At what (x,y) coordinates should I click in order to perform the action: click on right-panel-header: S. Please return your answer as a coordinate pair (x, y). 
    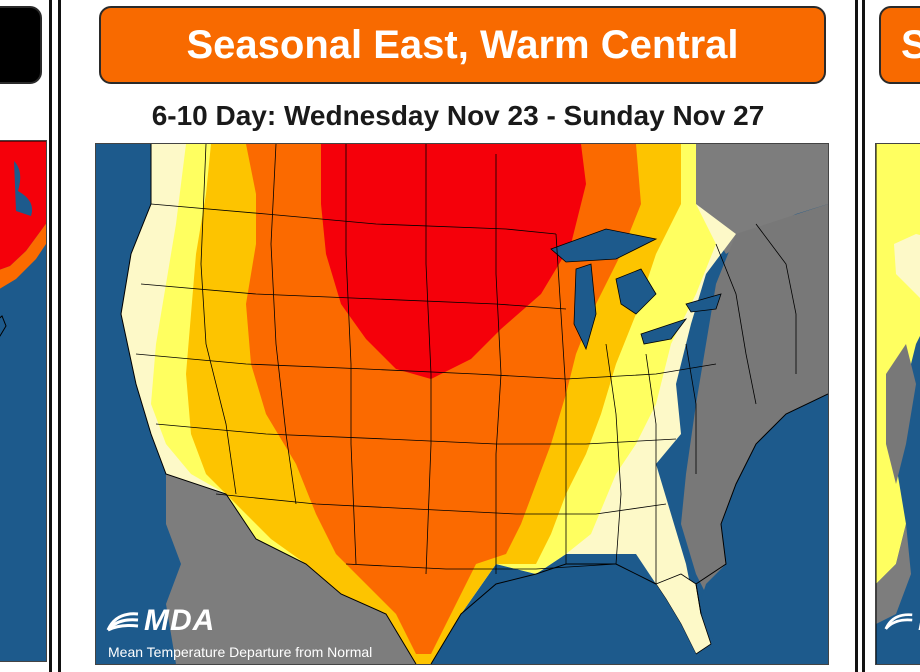
    Looking at the image, I should click on (899, 45).